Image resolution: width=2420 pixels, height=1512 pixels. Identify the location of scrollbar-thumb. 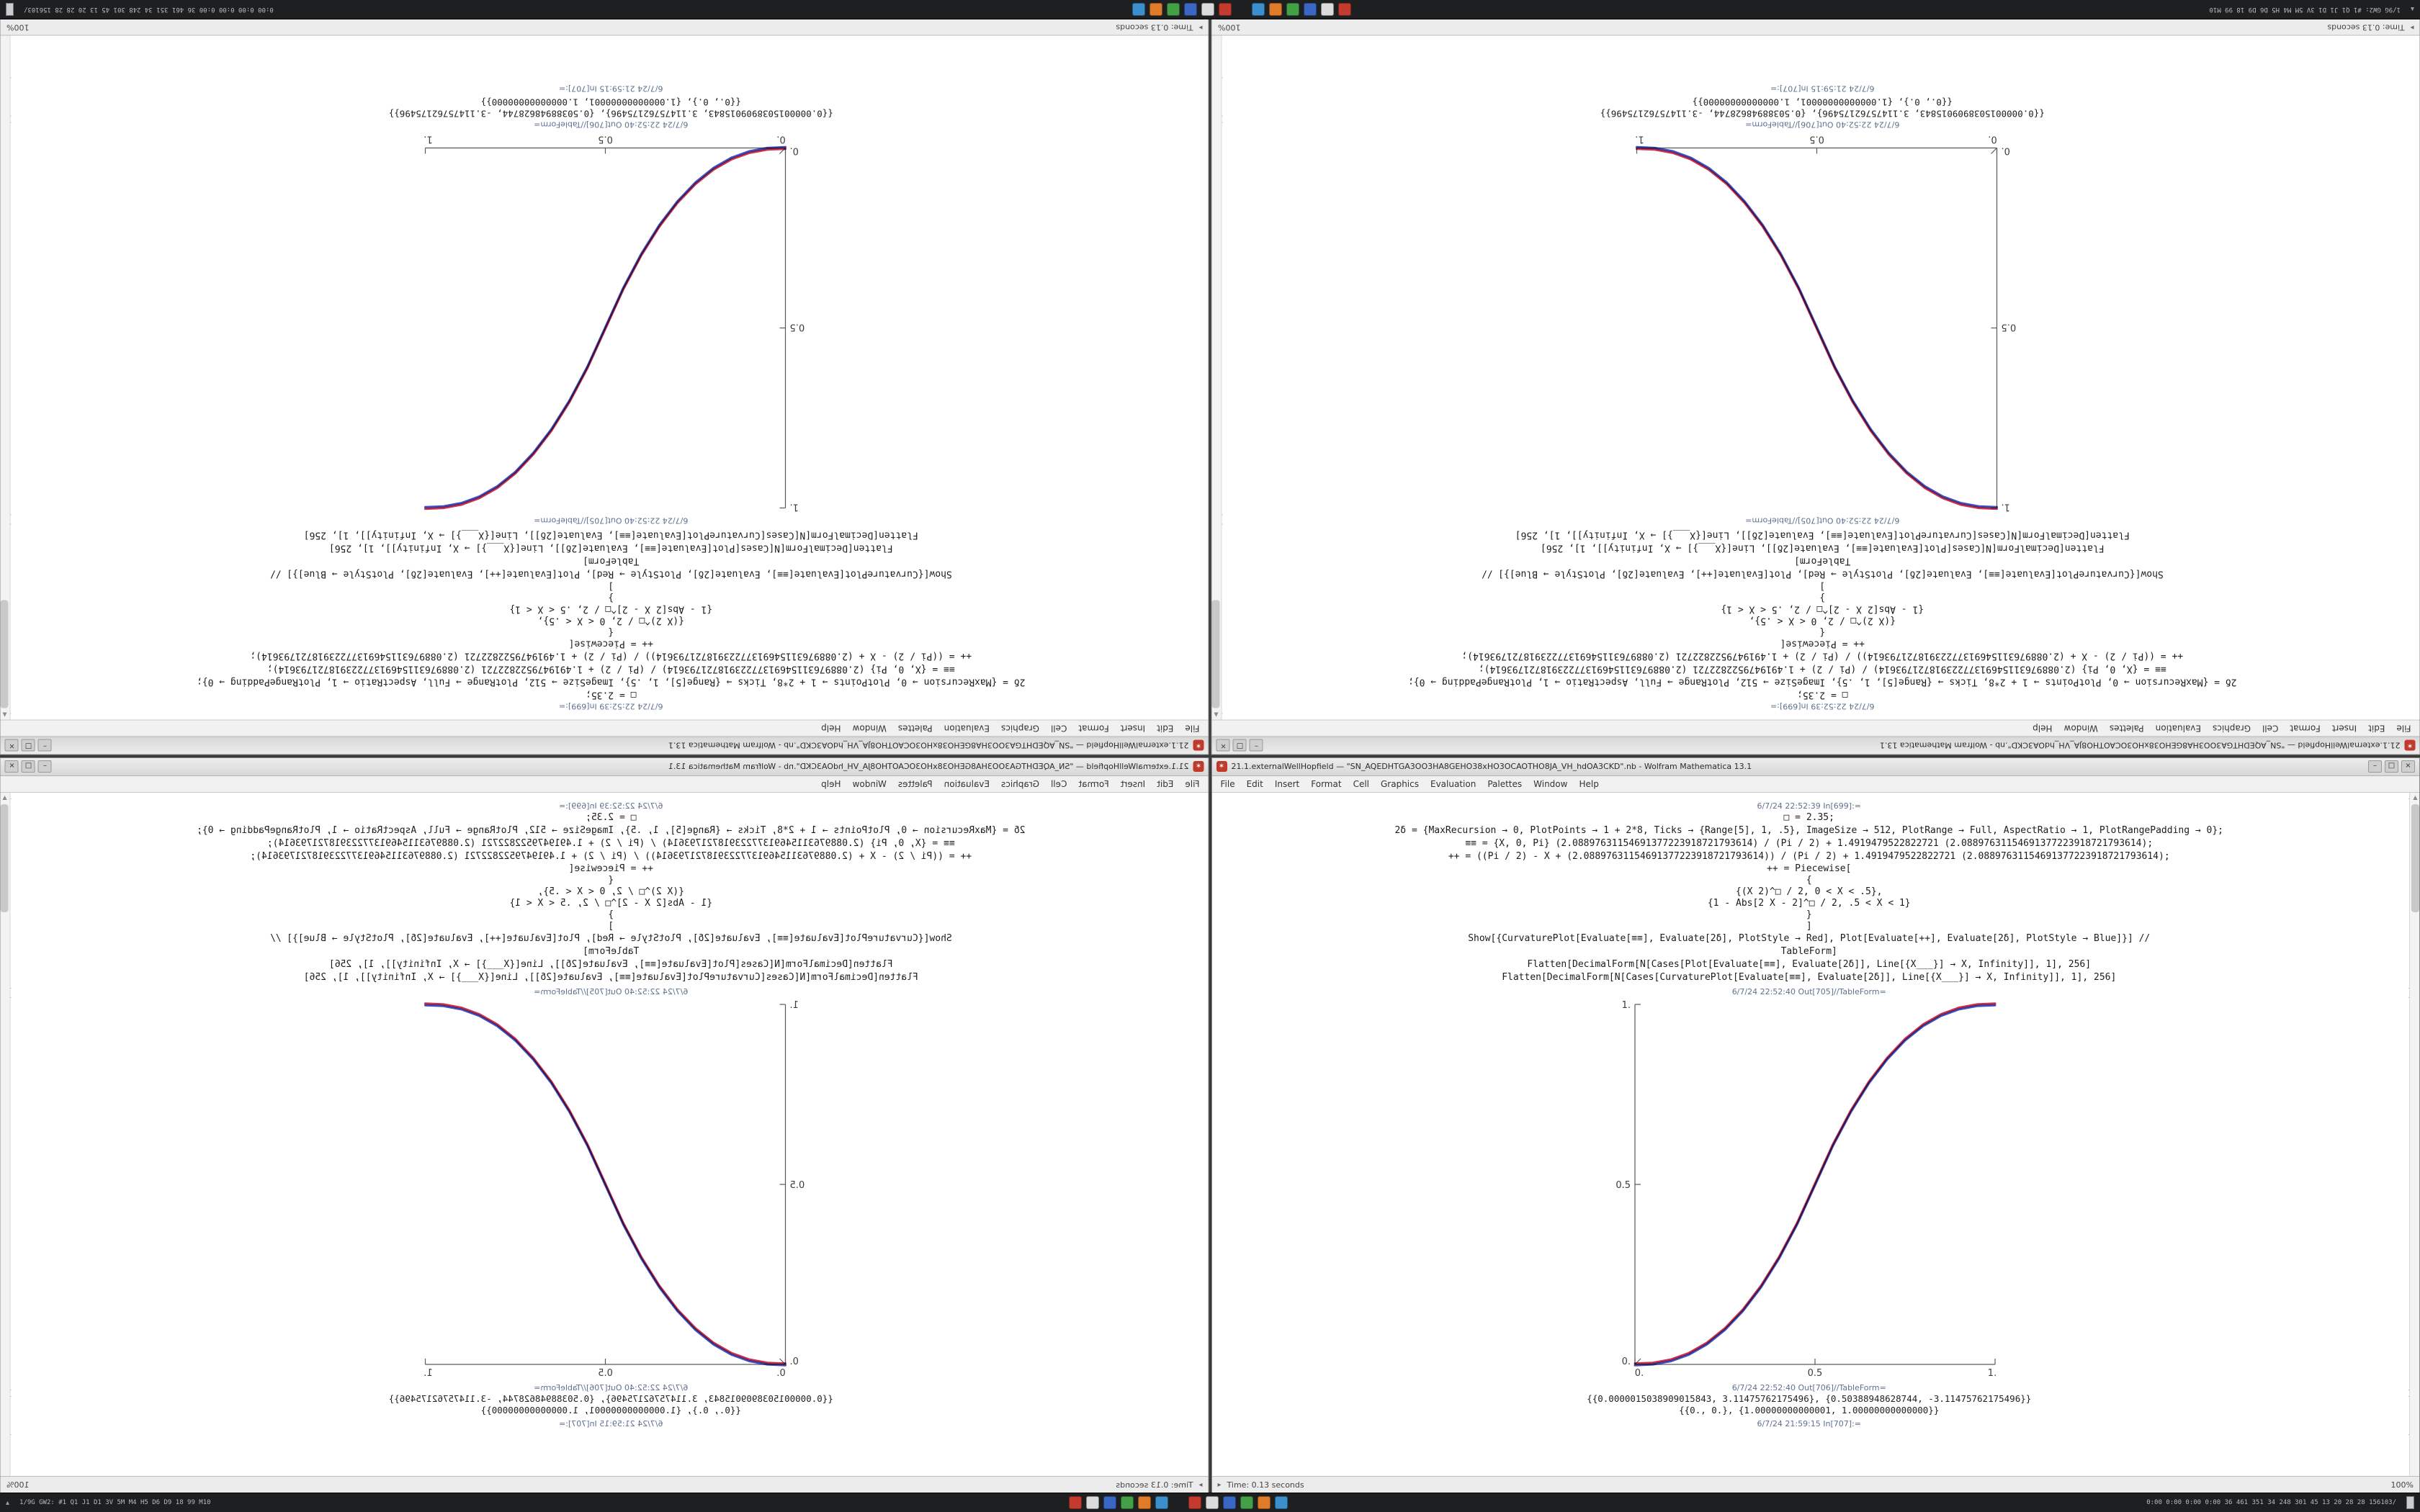
(2415, 858).